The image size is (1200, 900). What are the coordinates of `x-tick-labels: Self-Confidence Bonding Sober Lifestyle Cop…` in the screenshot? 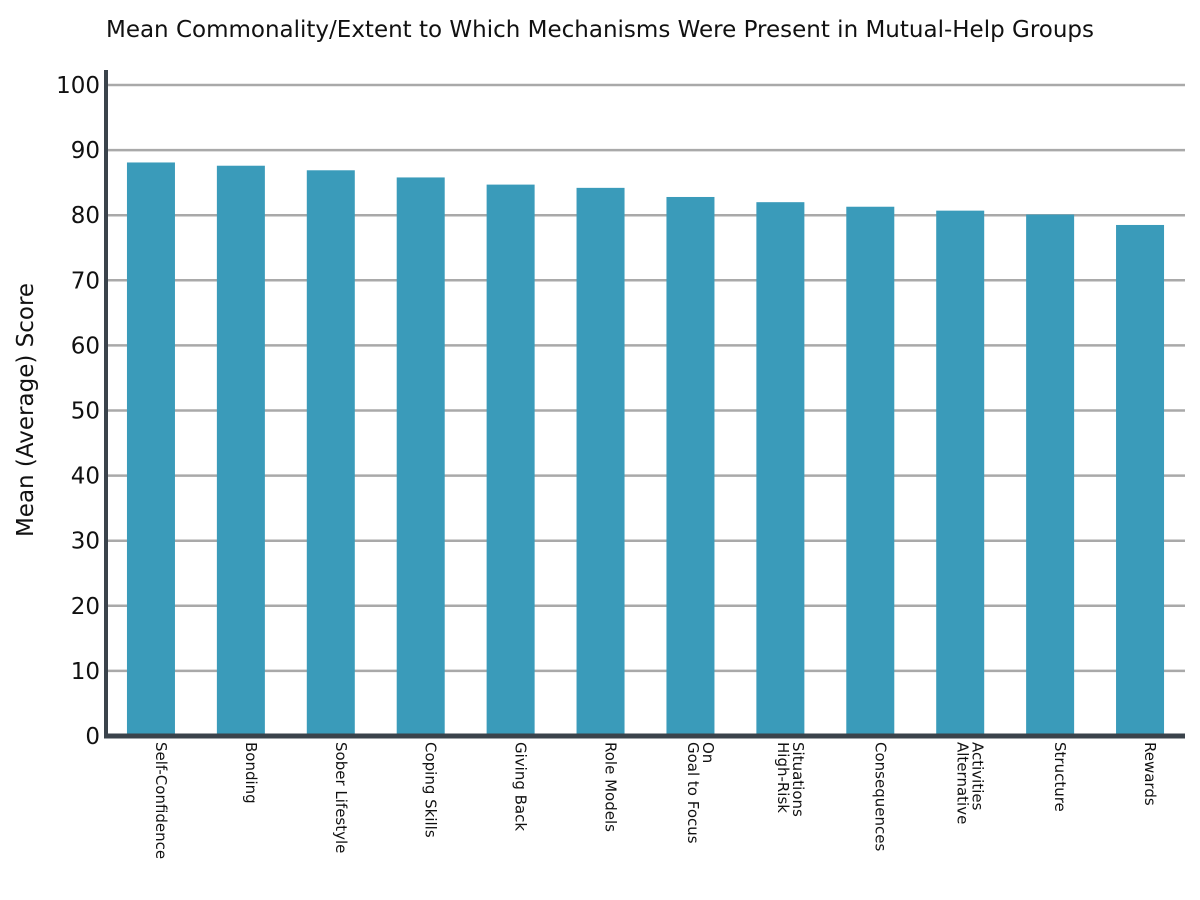 It's located at (655, 800).